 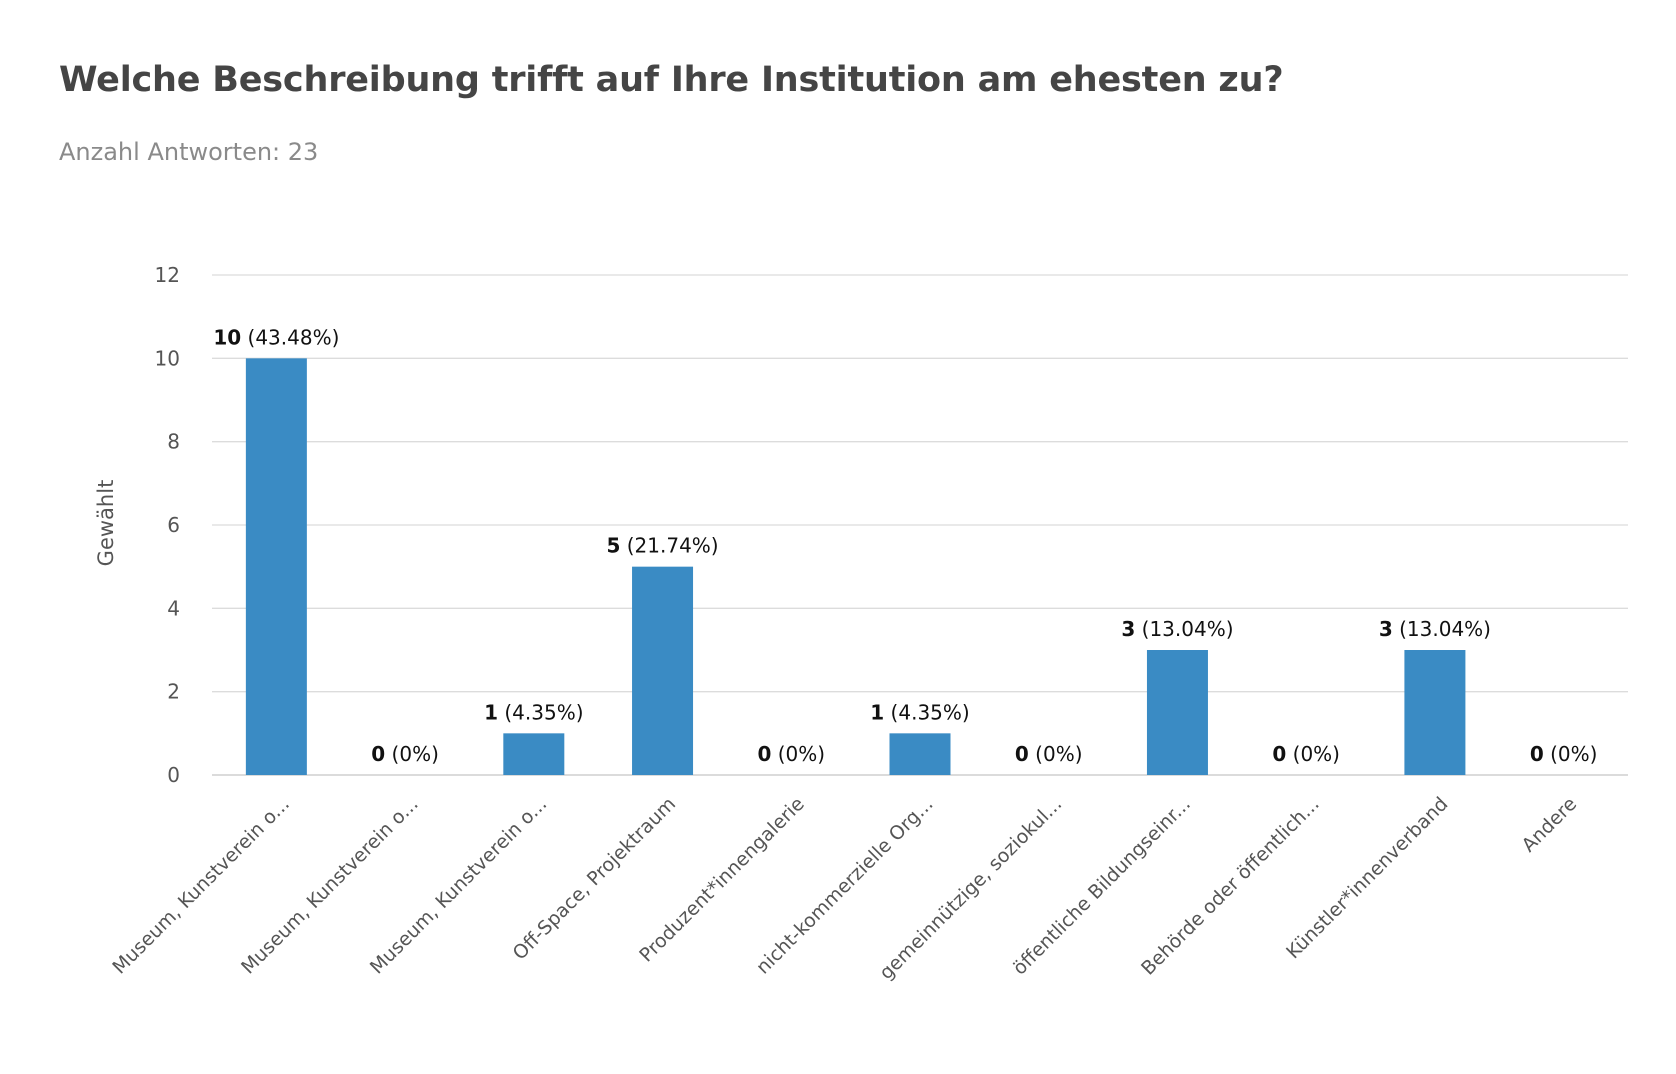 I want to click on y-tick-label: 10, so click(x=167, y=358).